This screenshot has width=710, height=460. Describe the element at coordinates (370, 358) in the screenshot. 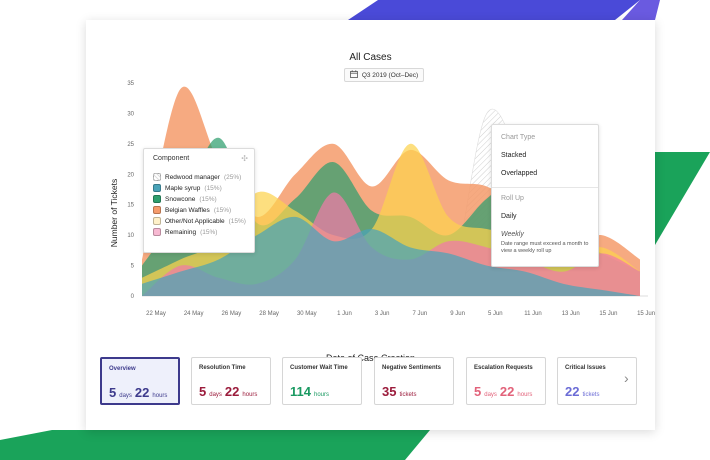

I see `x-axis-label: Date of Case Creation` at that location.